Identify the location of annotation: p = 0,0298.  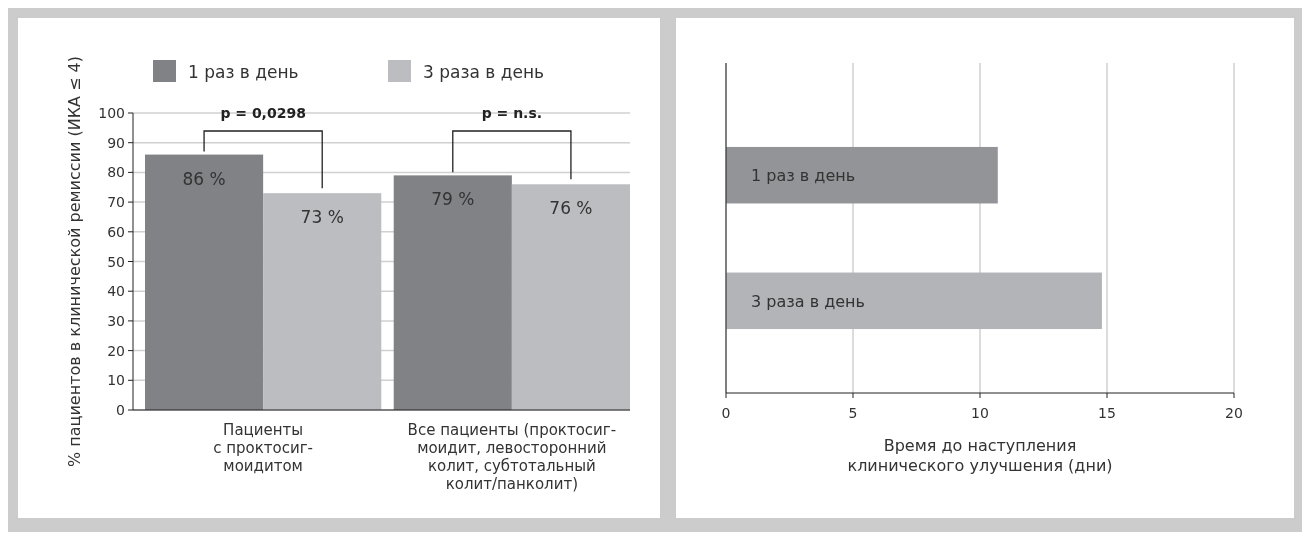
(263, 113).